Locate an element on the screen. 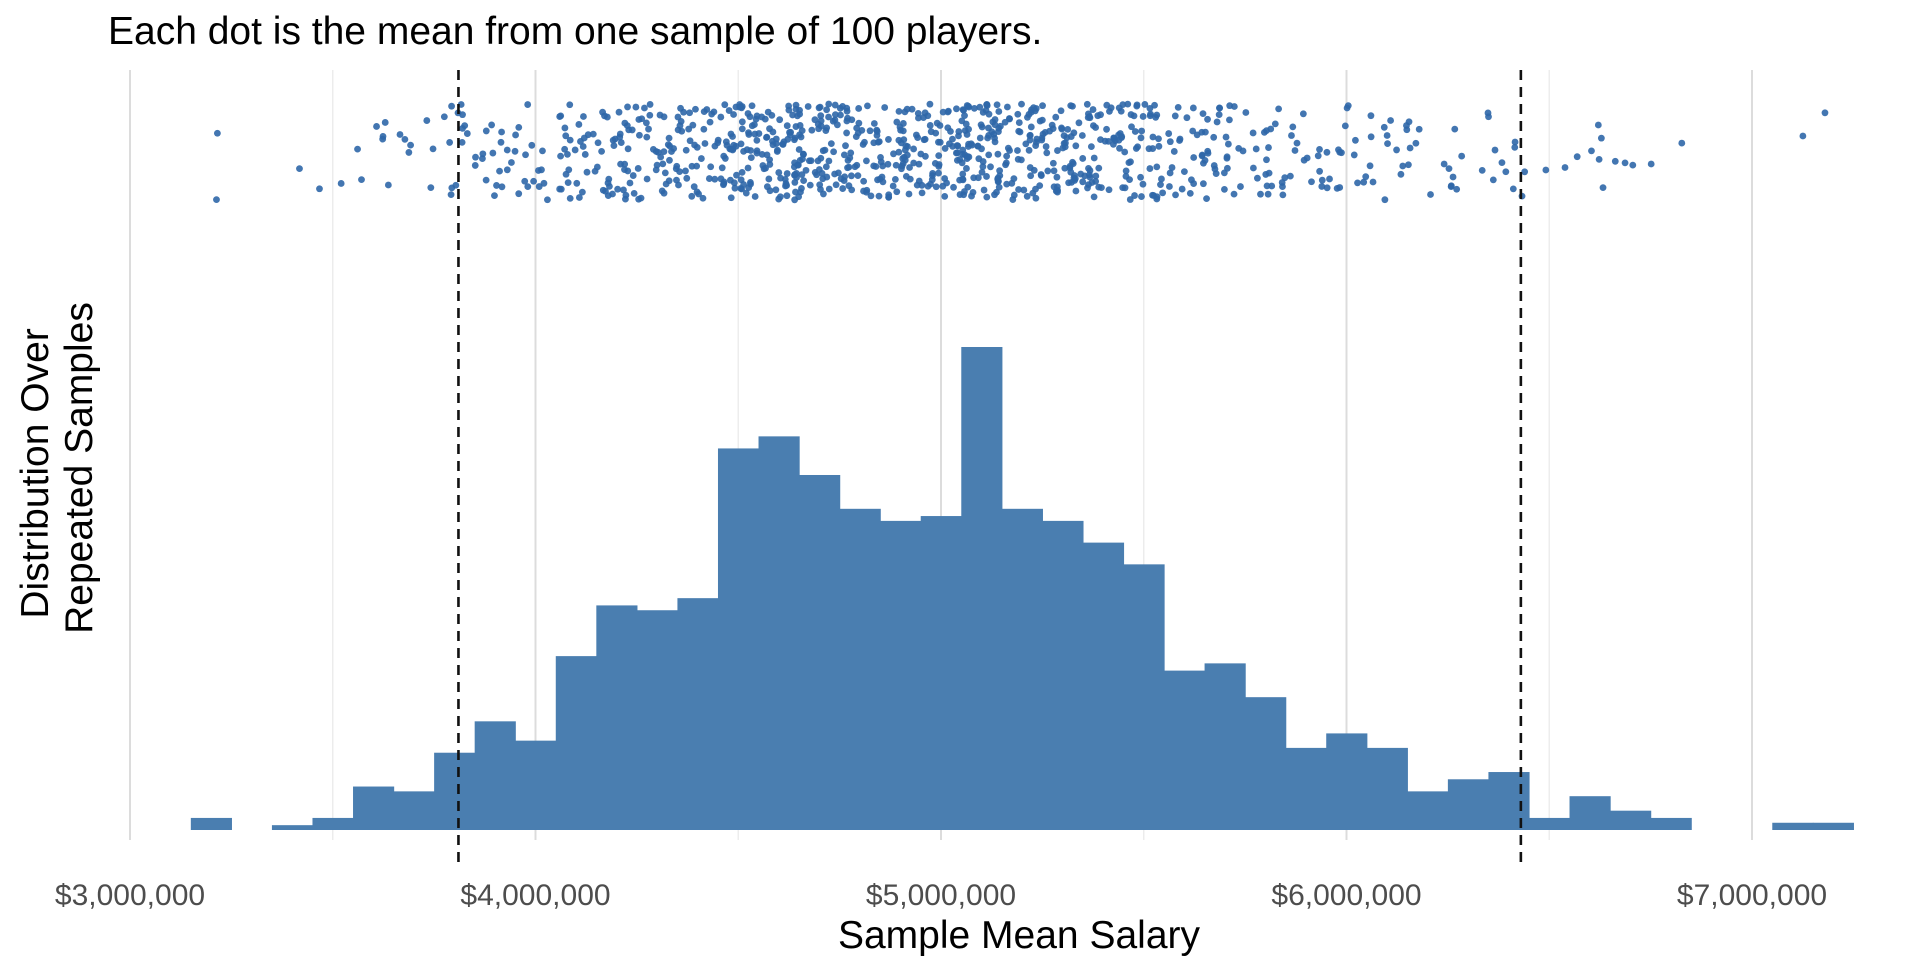 The image size is (1920, 960). x-tick-label: $6,000,000 is located at coordinates (1346, 895).